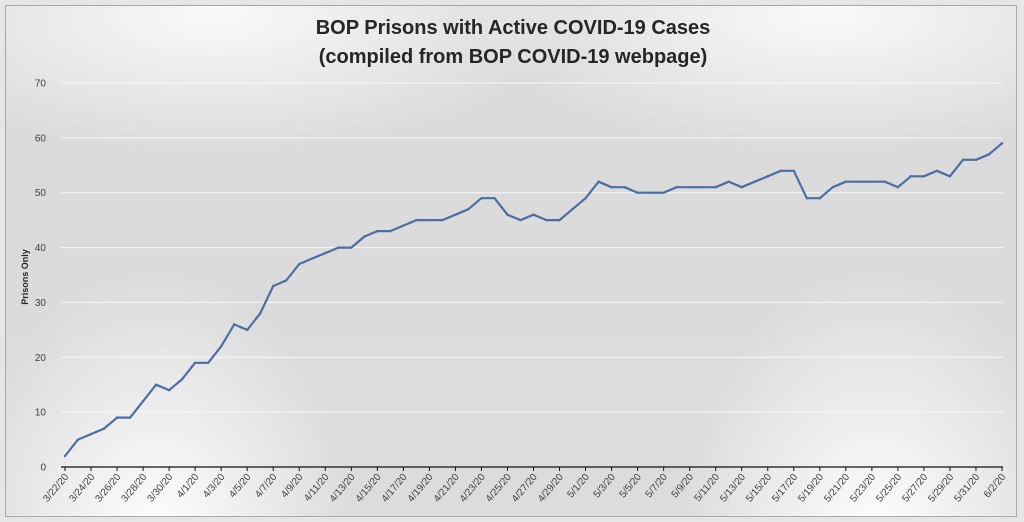 Image resolution: width=1024 pixels, height=522 pixels. Describe the element at coordinates (343, 488) in the screenshot. I see `x-tick-label: 4/13/20` at that location.